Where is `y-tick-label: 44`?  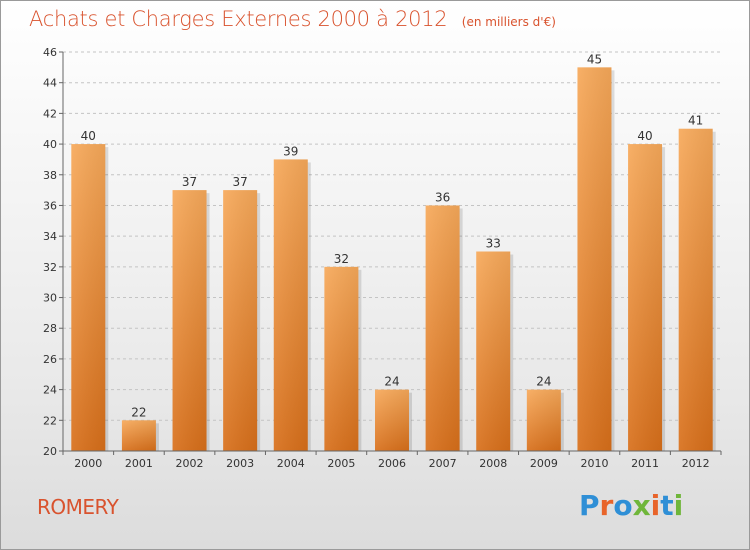
y-tick-label: 44 is located at coordinates (50, 83).